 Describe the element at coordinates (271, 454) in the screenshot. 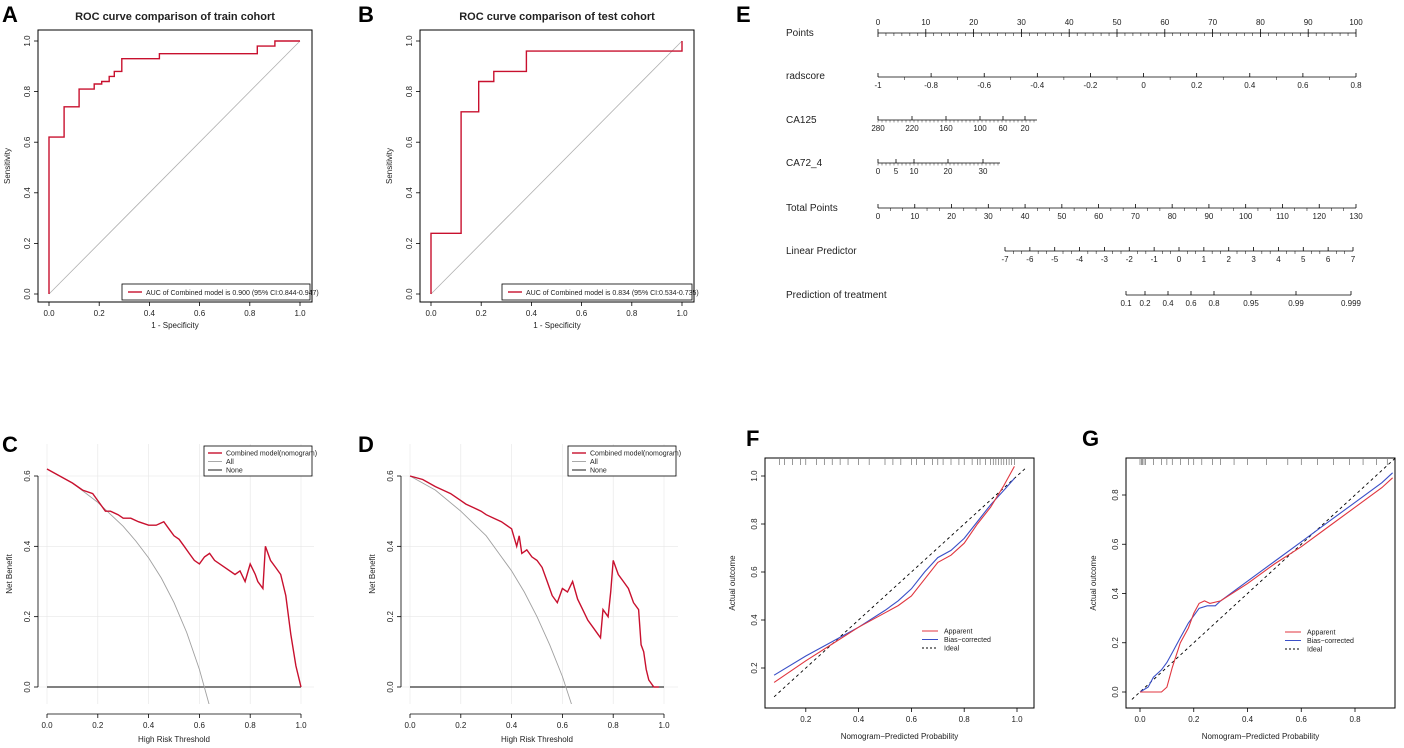

I see `legend-text-C: Combined model(nomogram)` at that location.